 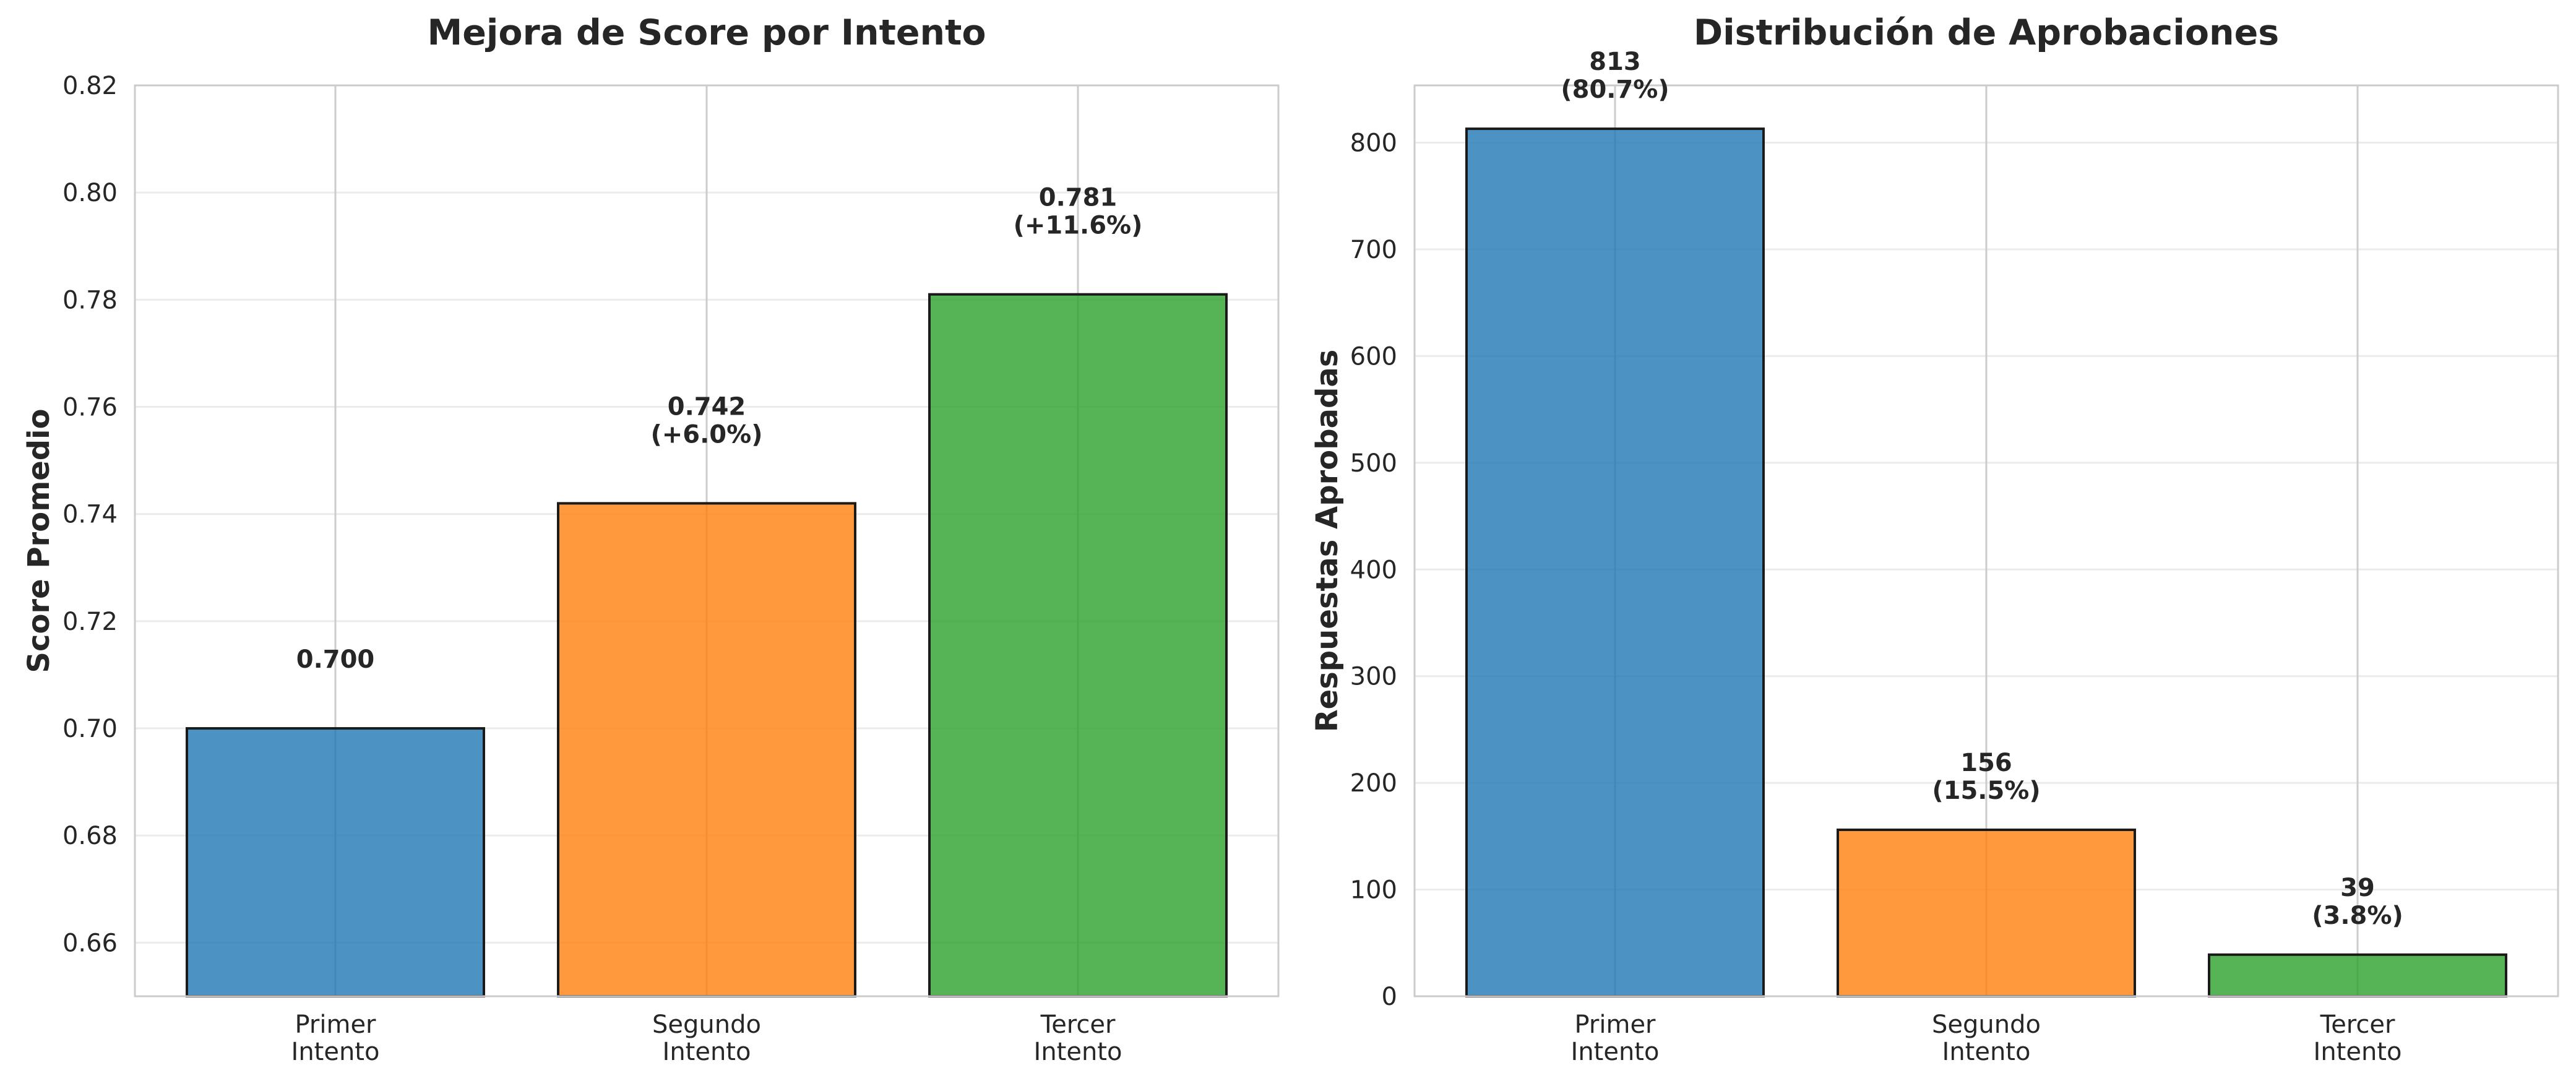 What do you see at coordinates (1327, 541) in the screenshot?
I see `y-axis-label: Respuestas Aprobadas` at bounding box center [1327, 541].